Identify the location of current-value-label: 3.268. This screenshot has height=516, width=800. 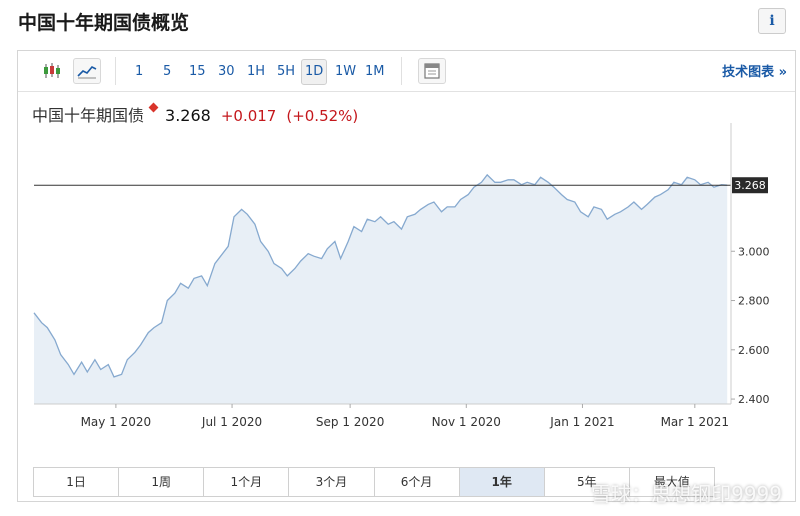
(750, 185).